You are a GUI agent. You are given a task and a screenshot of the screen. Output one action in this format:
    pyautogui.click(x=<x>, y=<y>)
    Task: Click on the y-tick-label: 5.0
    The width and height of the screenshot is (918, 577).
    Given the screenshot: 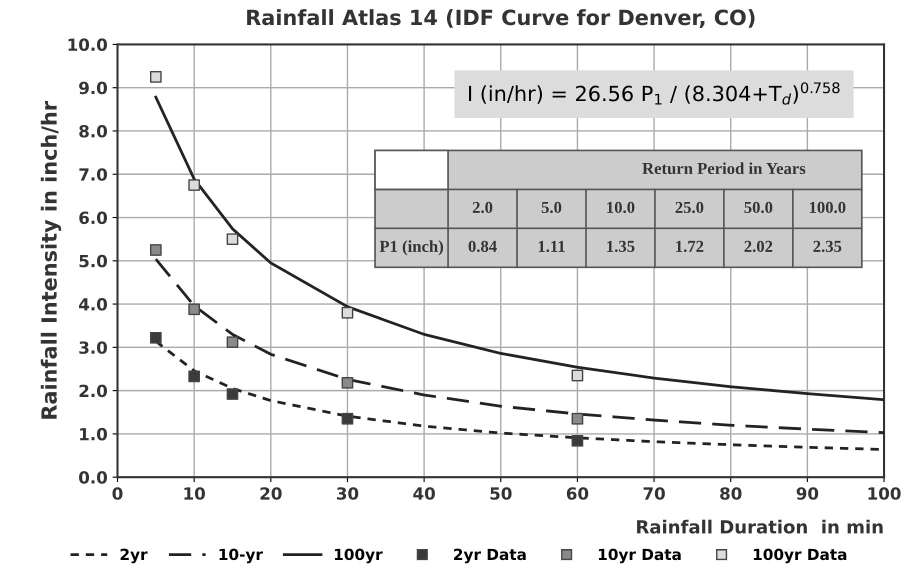 What is the action you would take?
    pyautogui.click(x=93, y=261)
    